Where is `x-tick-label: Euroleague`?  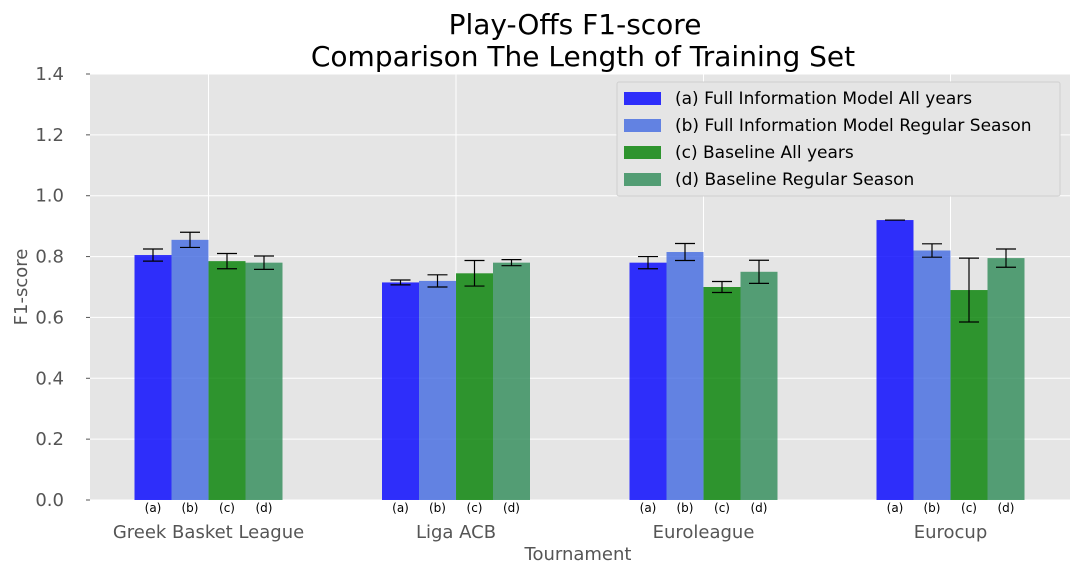 x-tick-label: Euroleague is located at coordinates (704, 532).